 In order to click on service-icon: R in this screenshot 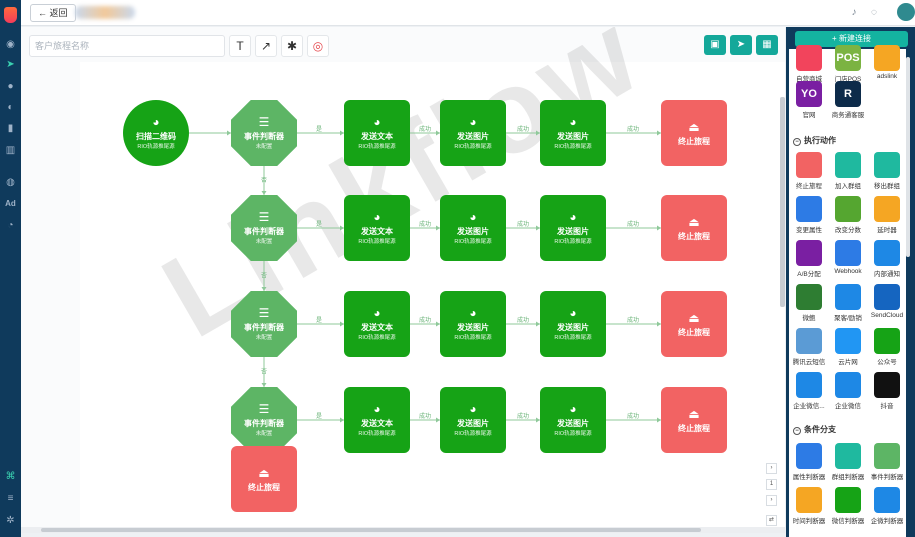, I will do `click(848, 94)`.